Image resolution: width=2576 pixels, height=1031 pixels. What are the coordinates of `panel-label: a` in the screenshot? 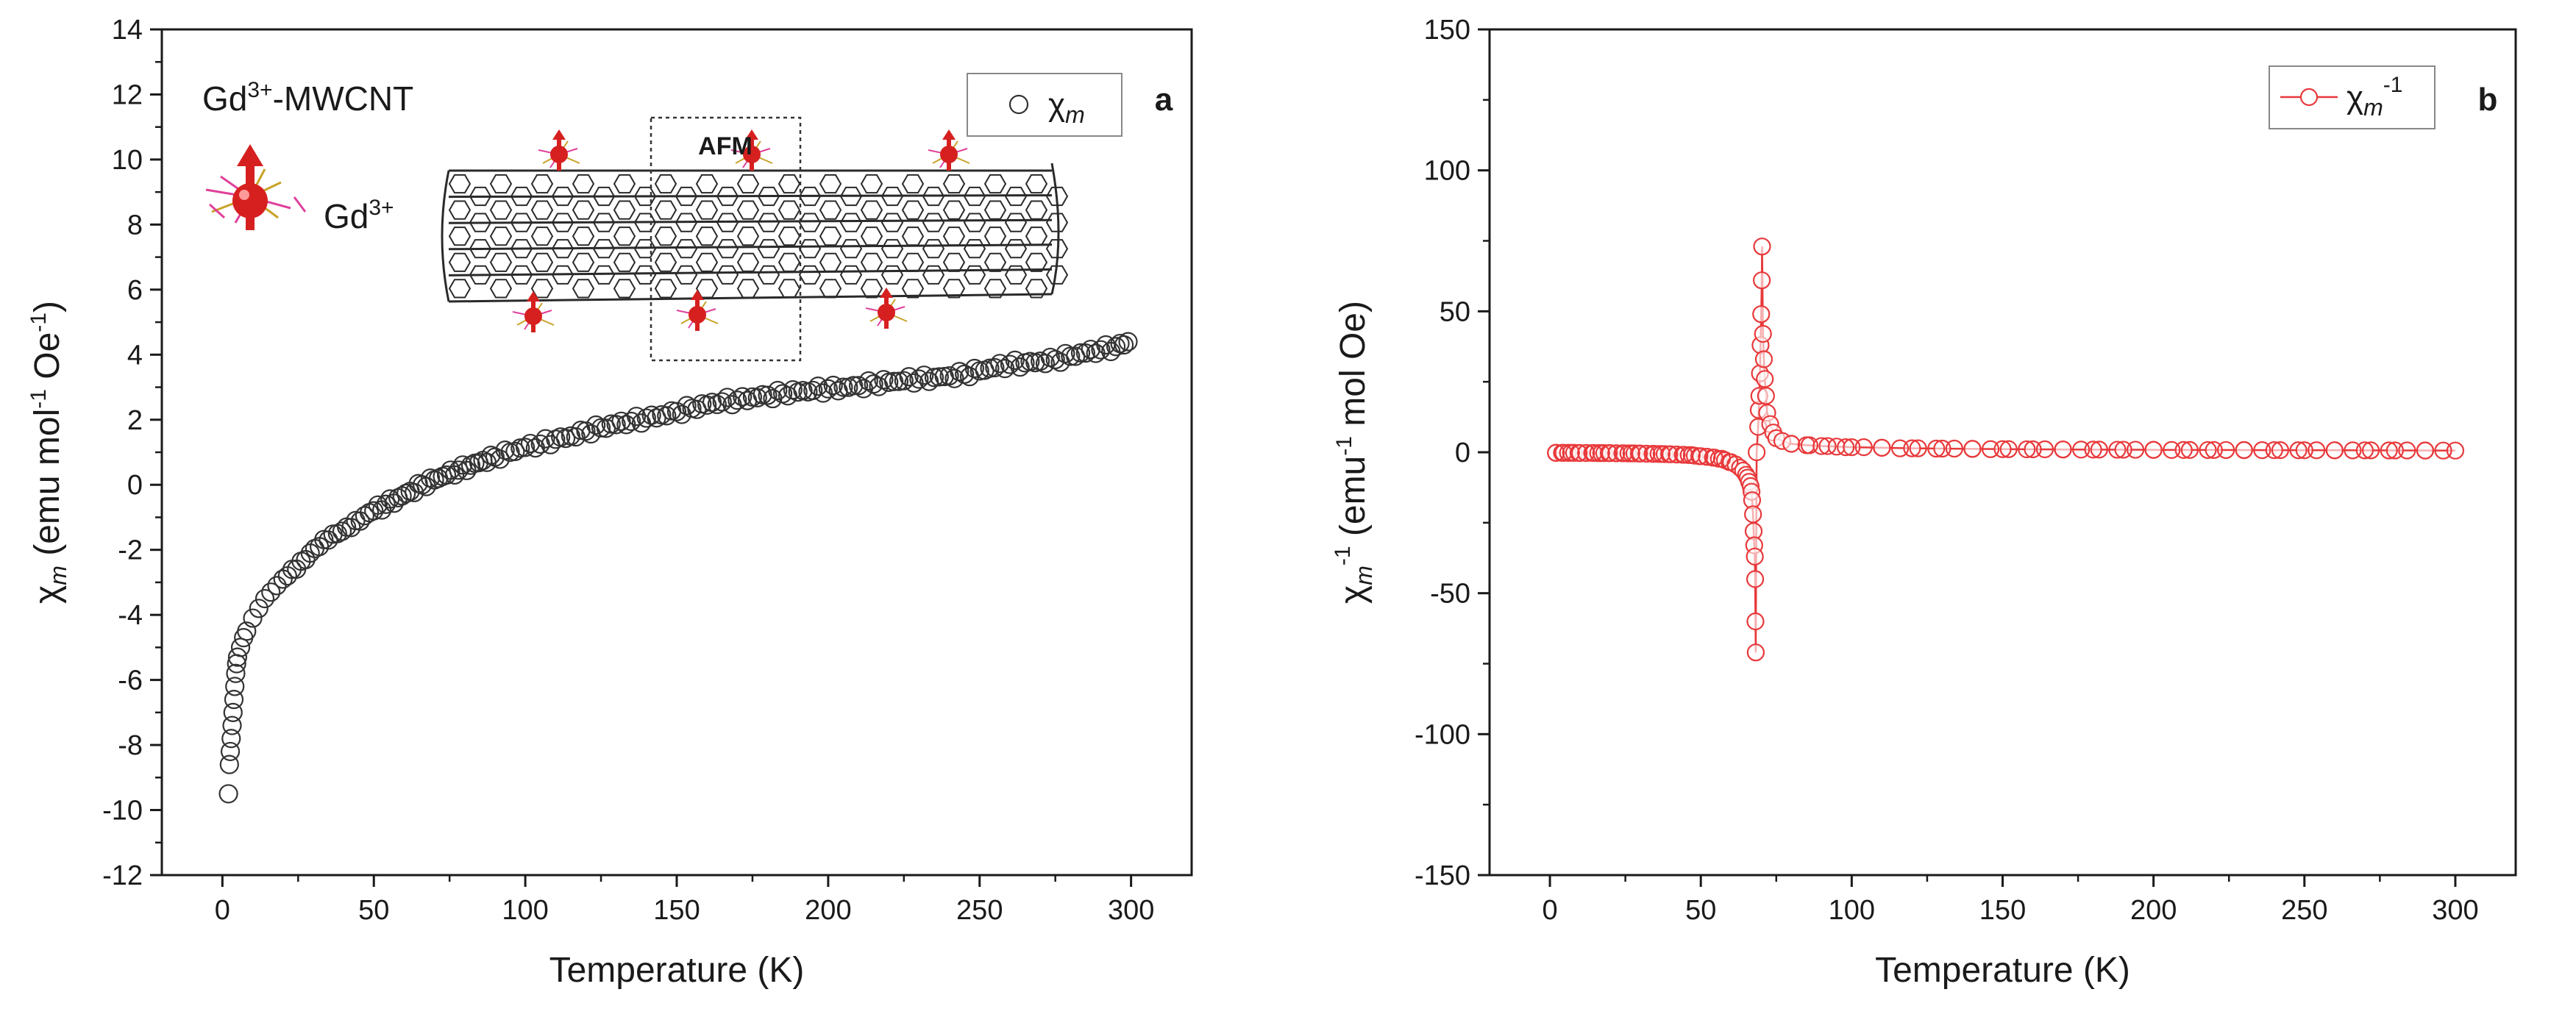 It's located at (1164, 100).